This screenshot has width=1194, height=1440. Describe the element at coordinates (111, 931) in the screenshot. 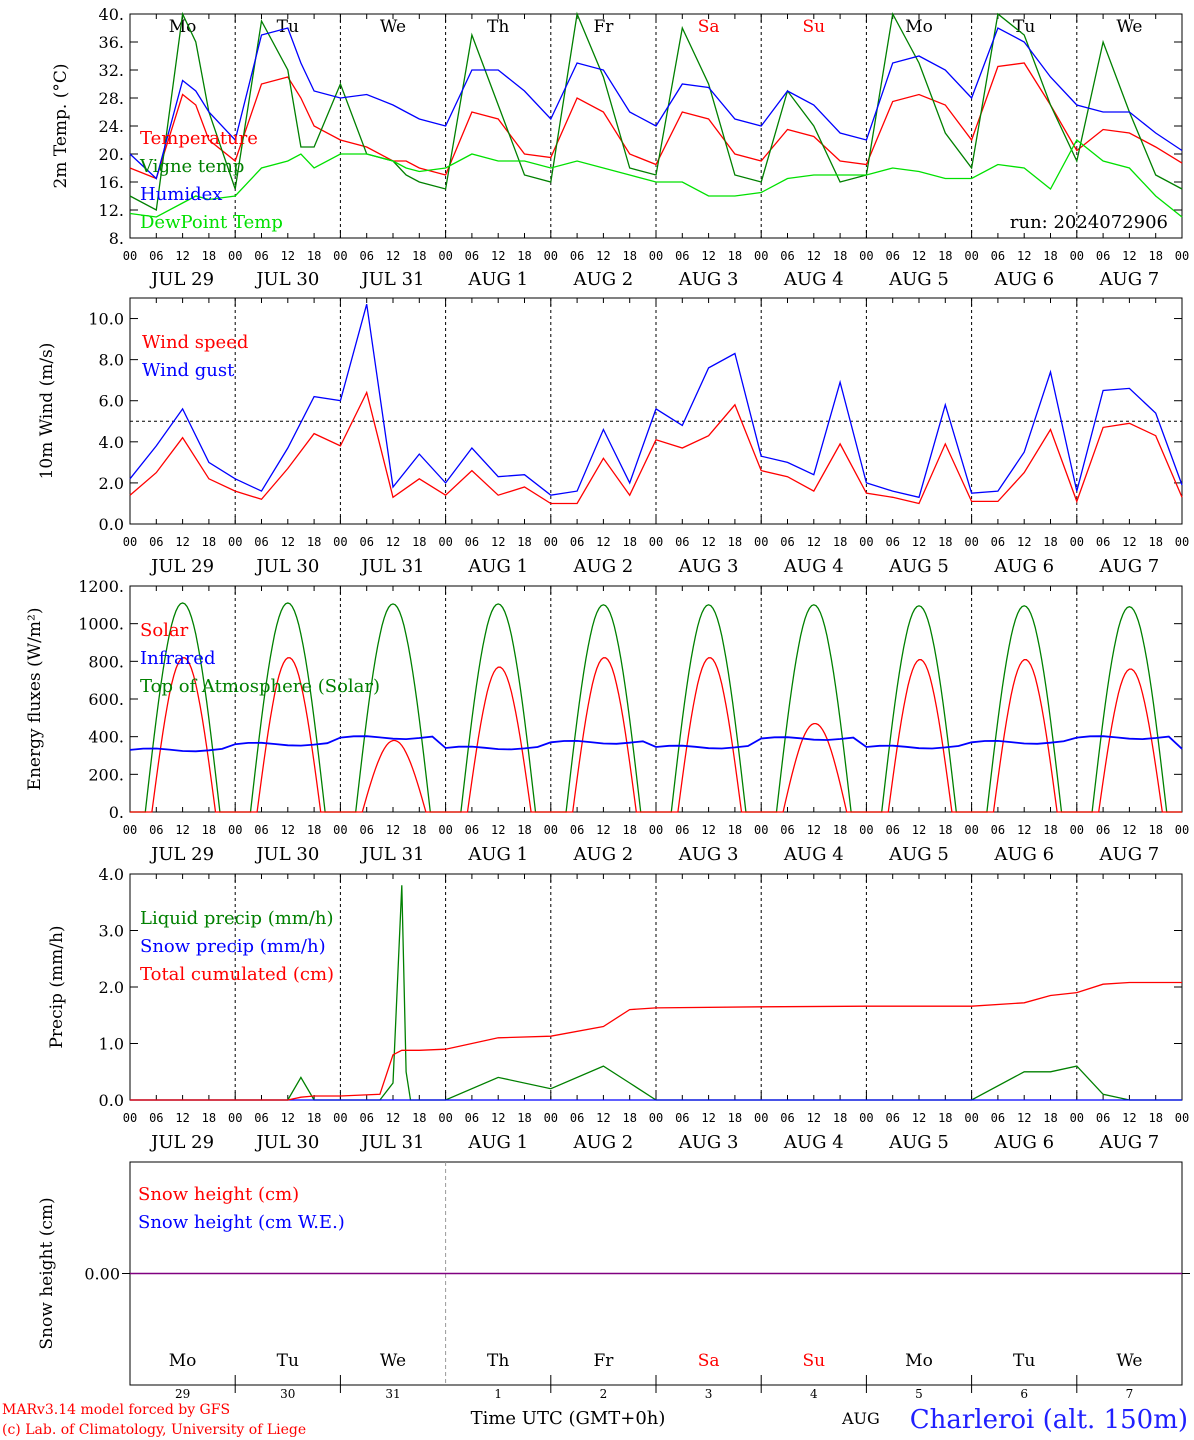

I see `y-tick-label: 3.0` at that location.